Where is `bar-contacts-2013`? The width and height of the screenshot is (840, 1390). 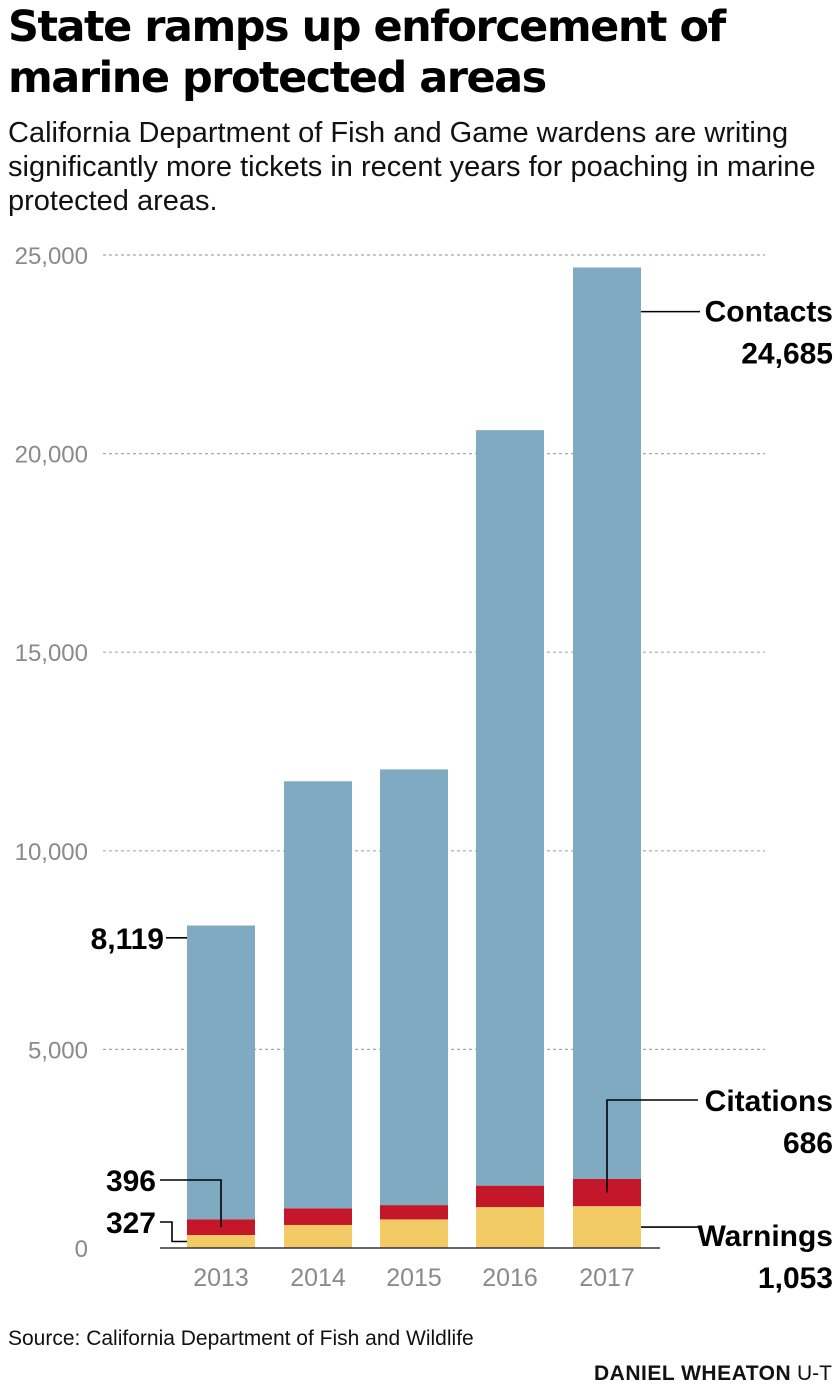
bar-contacts-2013 is located at coordinates (221, 1072).